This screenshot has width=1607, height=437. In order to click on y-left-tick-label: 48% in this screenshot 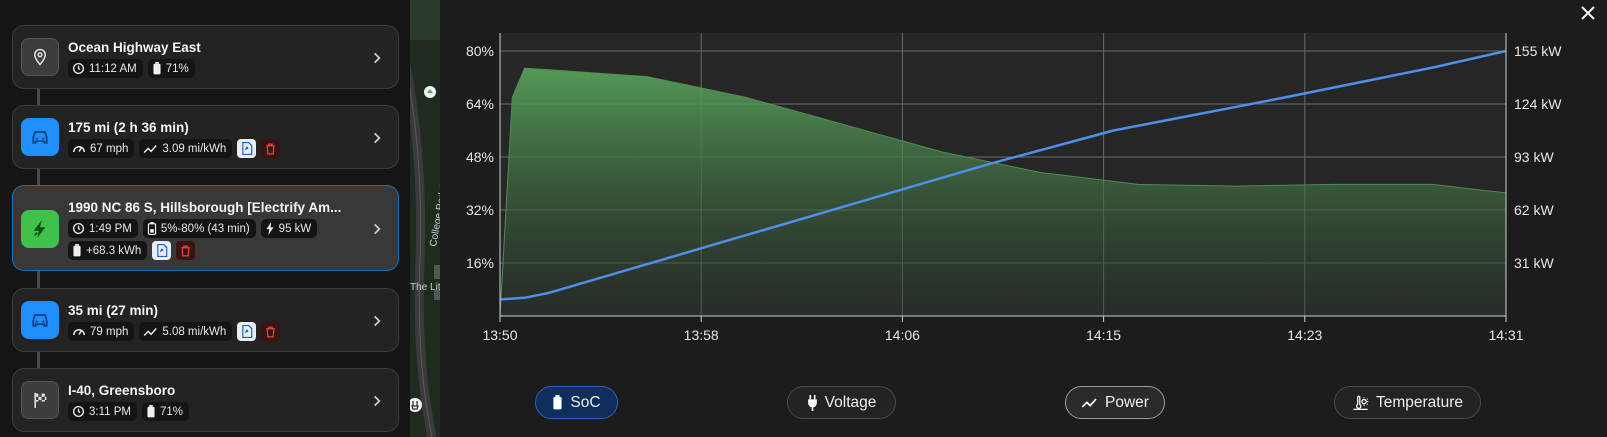, I will do `click(480, 157)`.